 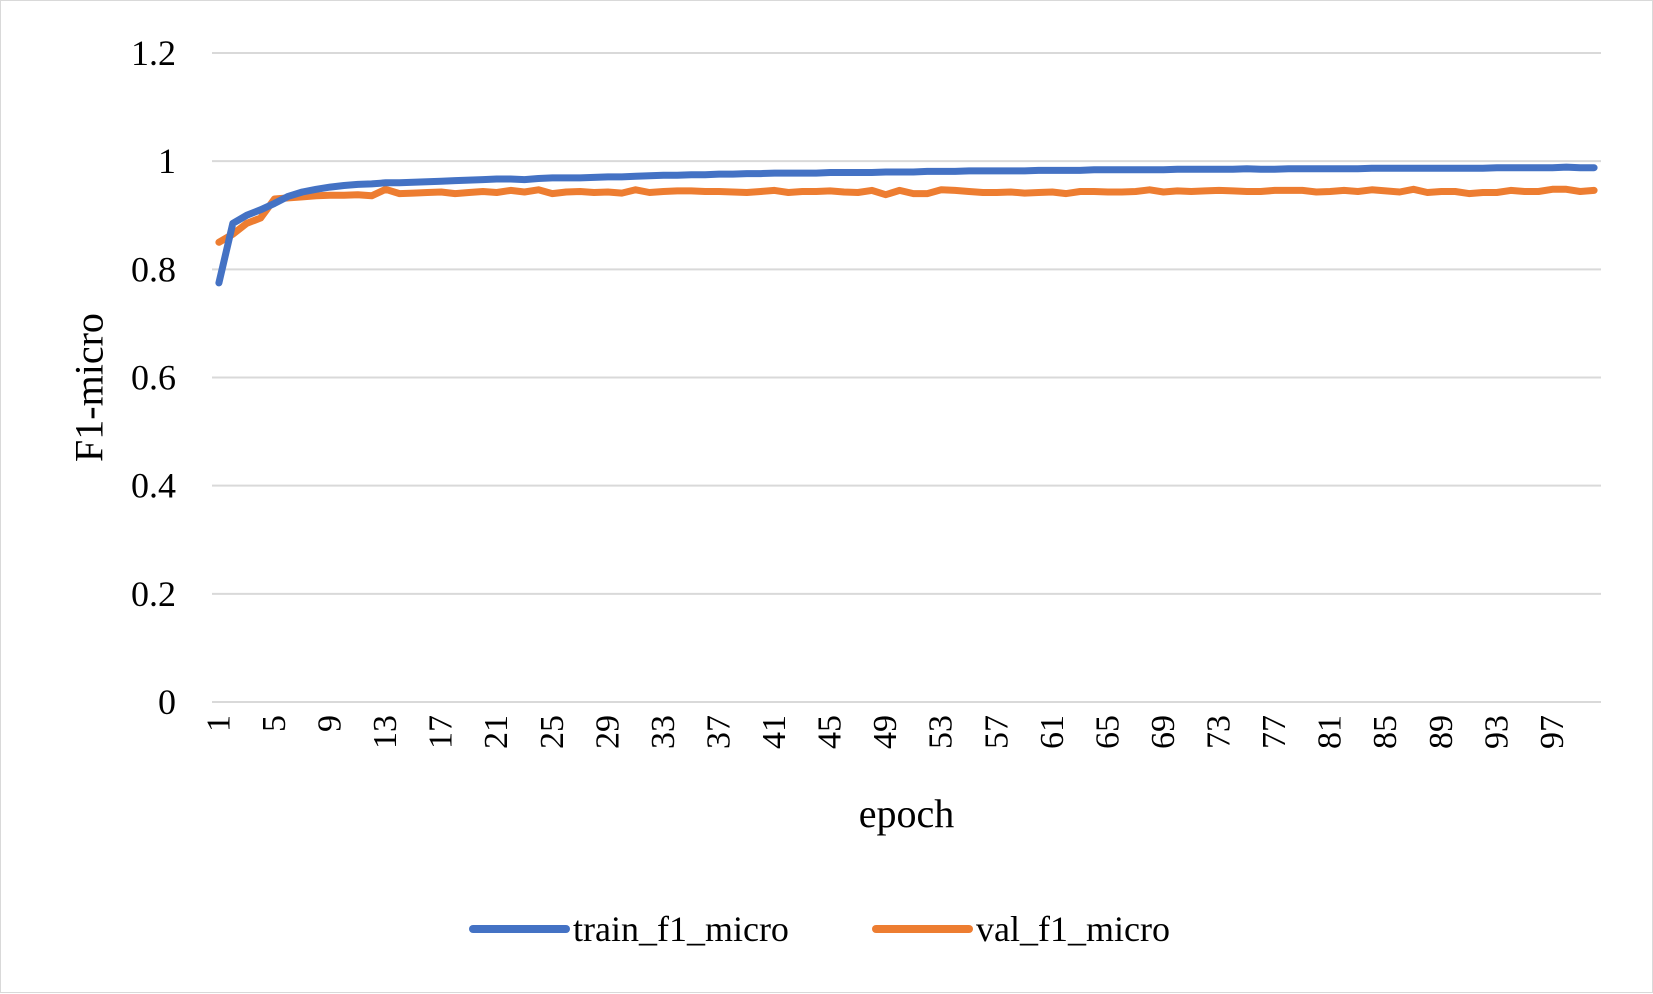 What do you see at coordinates (89, 387) in the screenshot?
I see `y-axis-title: F1-micro` at bounding box center [89, 387].